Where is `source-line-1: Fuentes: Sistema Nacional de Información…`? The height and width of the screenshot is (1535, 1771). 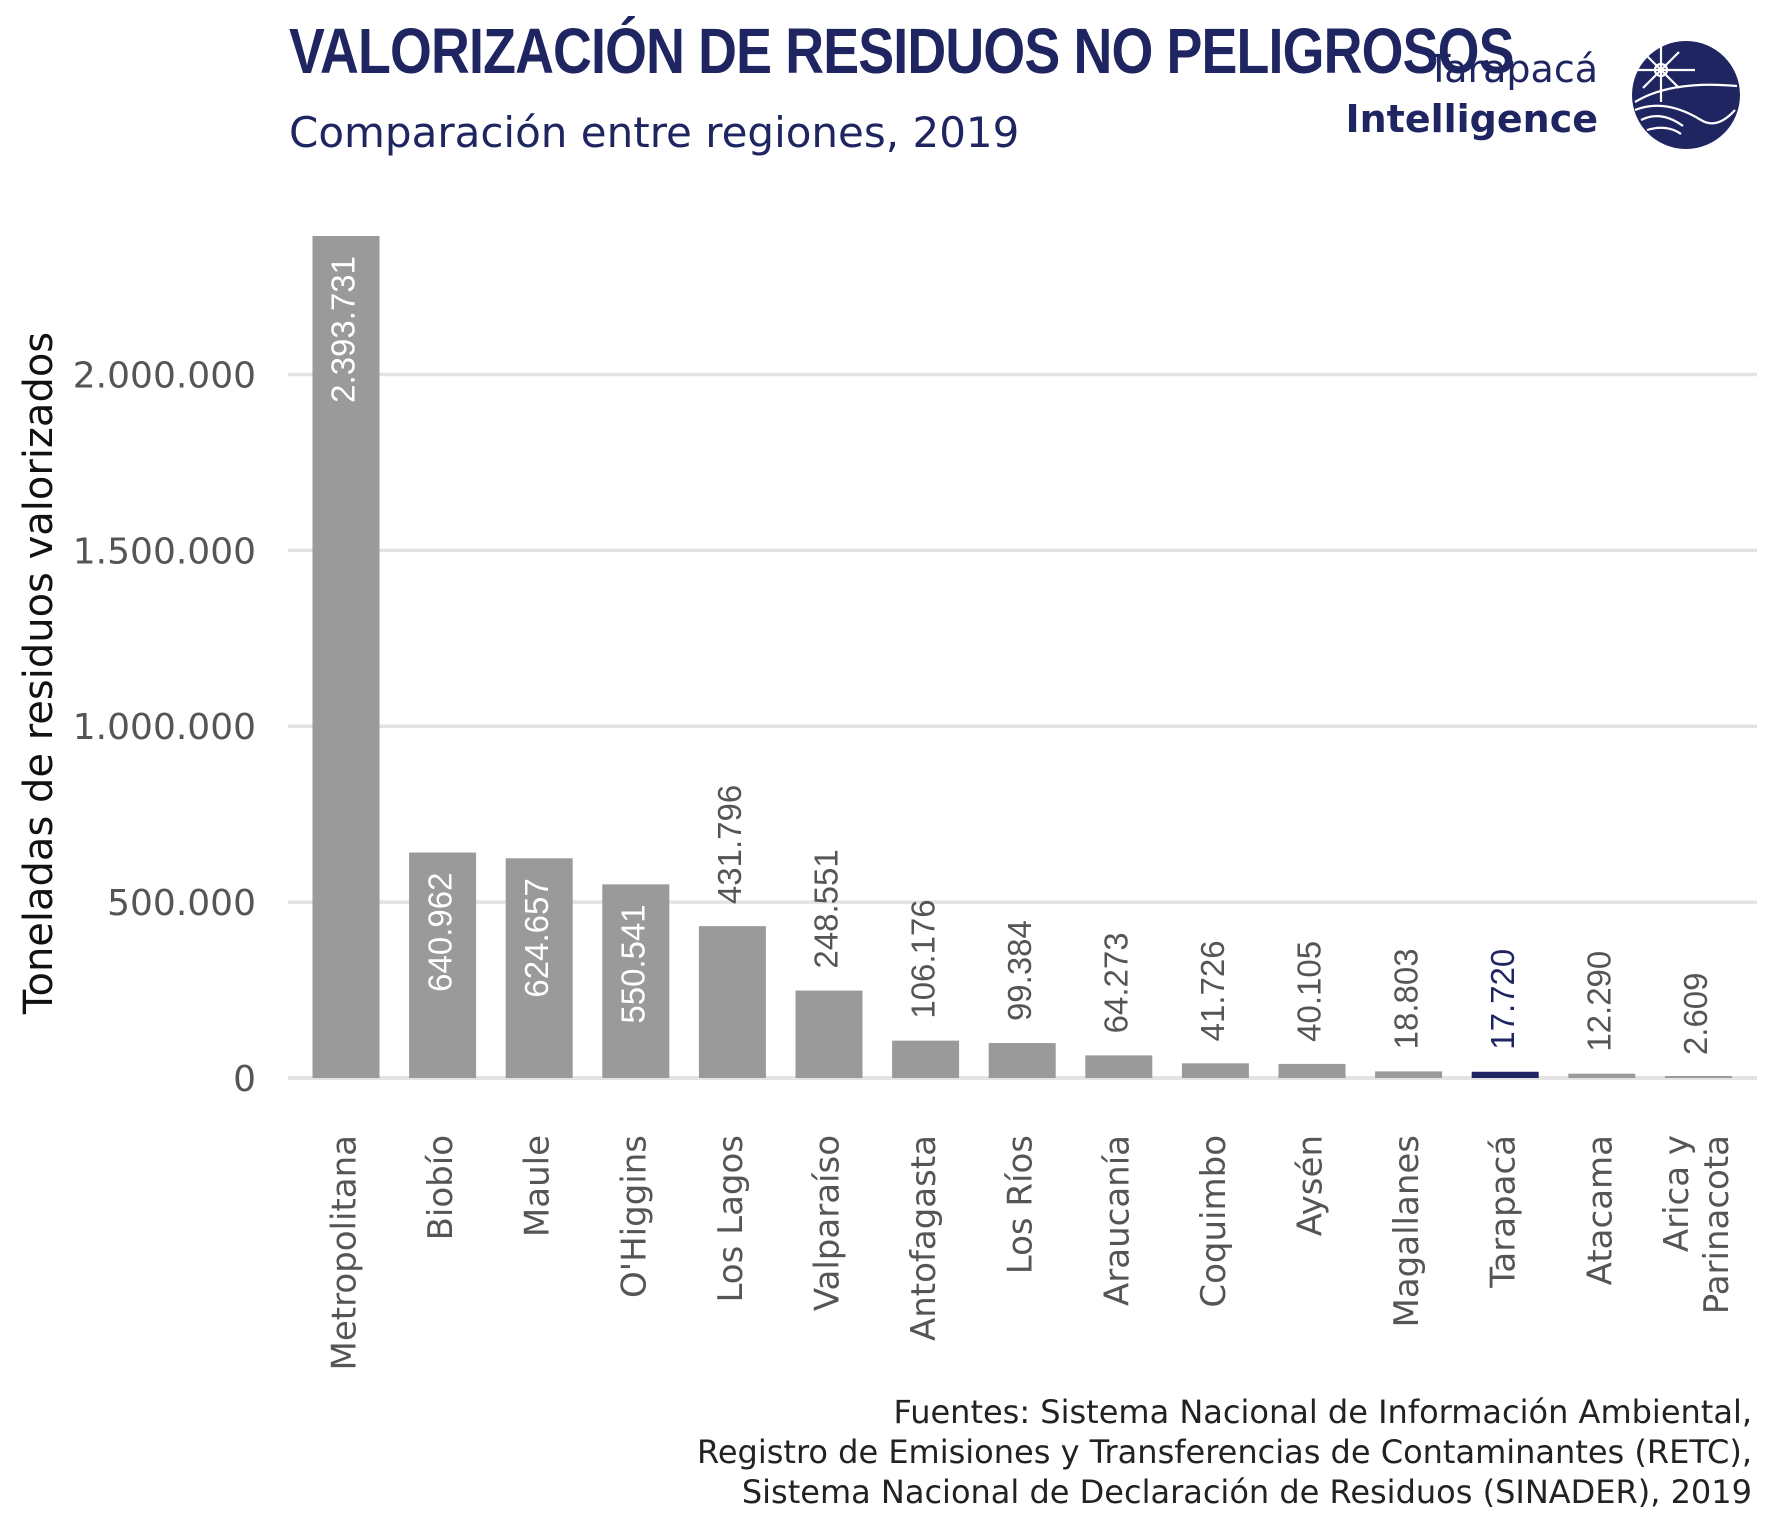 source-line-1: Fuentes: Sistema Nacional de Información… is located at coordinates (1322, 1412).